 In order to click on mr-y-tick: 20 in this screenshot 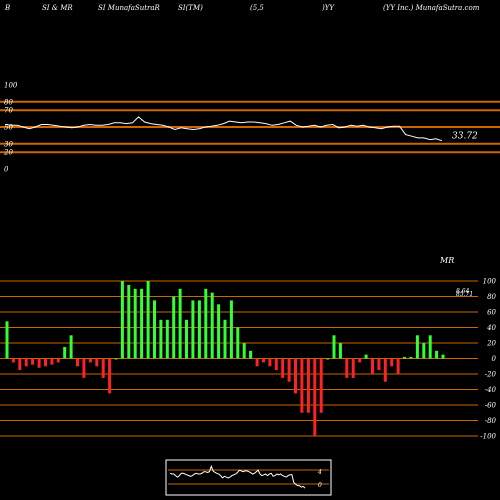, I will do `click(491, 344)`.